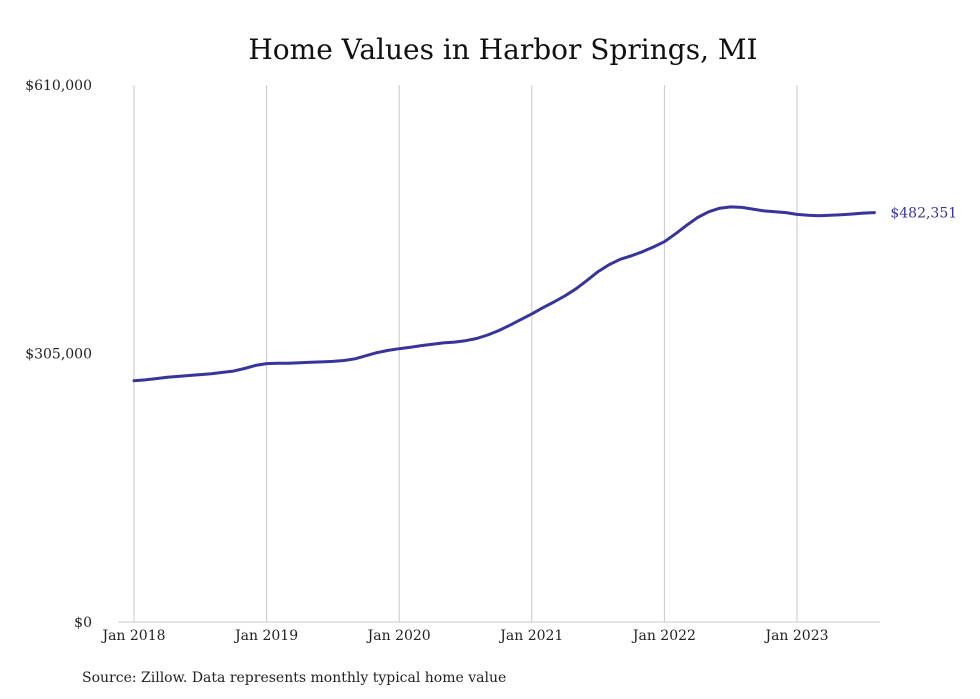  What do you see at coordinates (265, 636) in the screenshot?
I see `x-tick-label-1: Jan 2019` at bounding box center [265, 636].